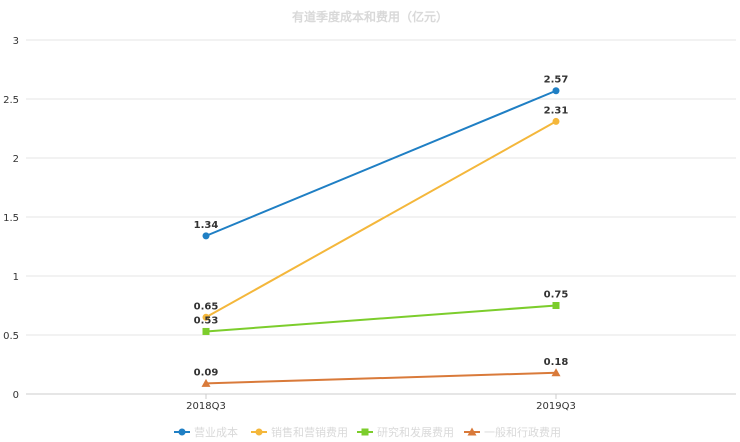  What do you see at coordinates (11, 336) in the screenshot?
I see `y-tick-label: 0.5` at bounding box center [11, 336].